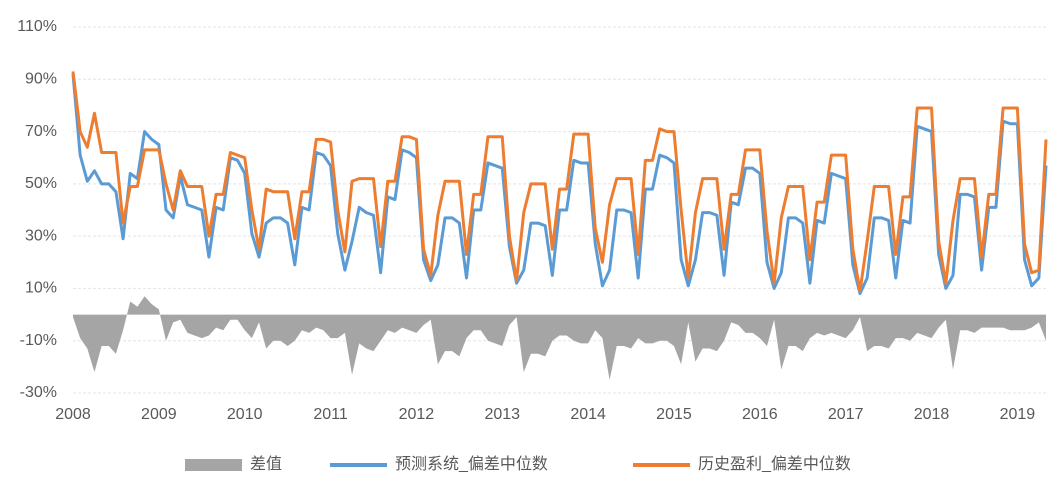 The width and height of the screenshot is (1059, 491). I want to click on x-tick-label: 2009, so click(159, 414).